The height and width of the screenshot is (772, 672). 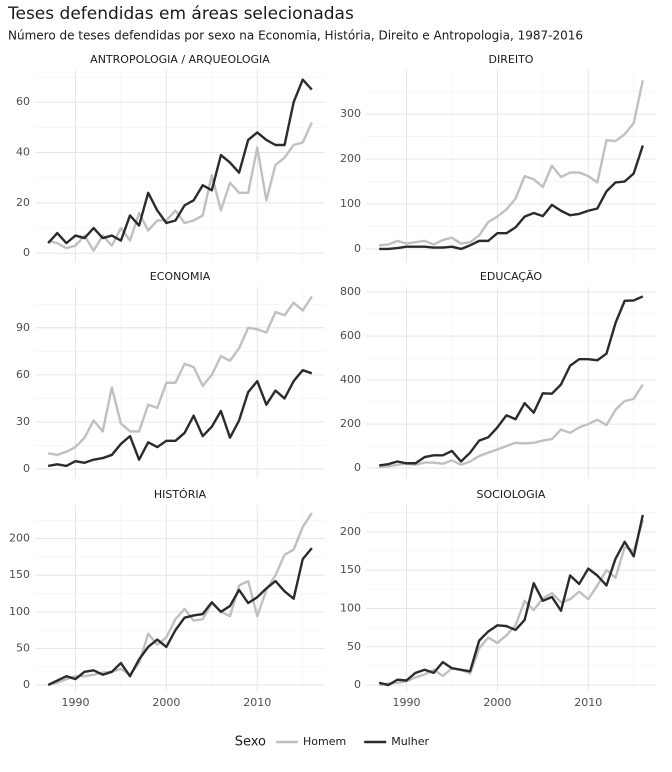 What do you see at coordinates (350, 335) in the screenshot?
I see `y-tick-label: 600` at bounding box center [350, 335].